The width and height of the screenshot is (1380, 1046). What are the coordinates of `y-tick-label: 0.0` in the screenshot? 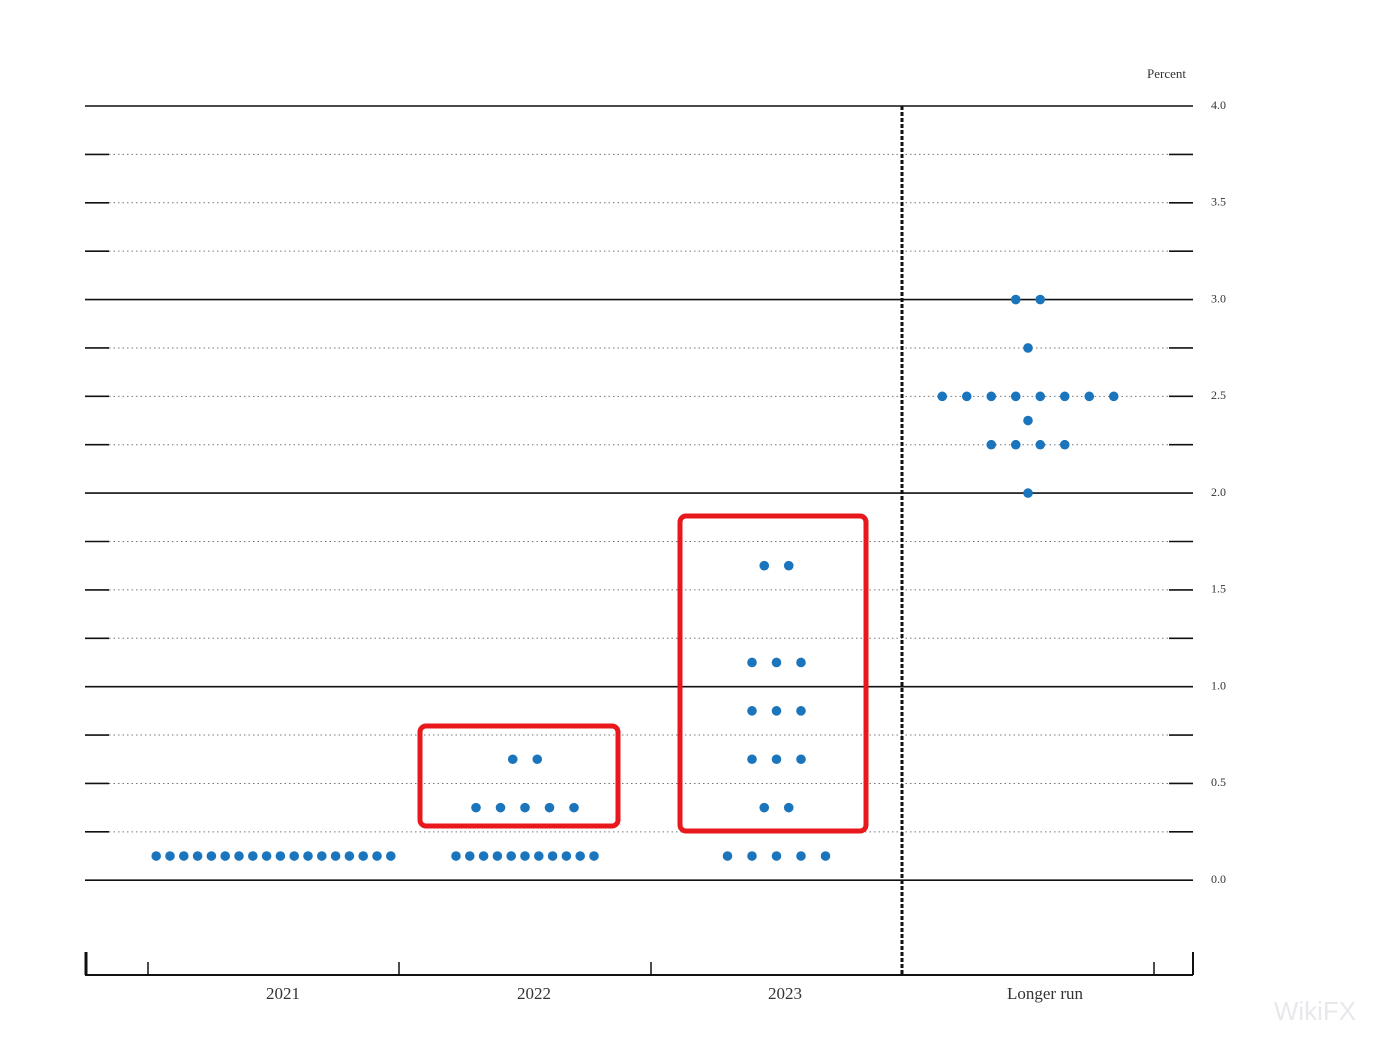 It's located at (1218, 879).